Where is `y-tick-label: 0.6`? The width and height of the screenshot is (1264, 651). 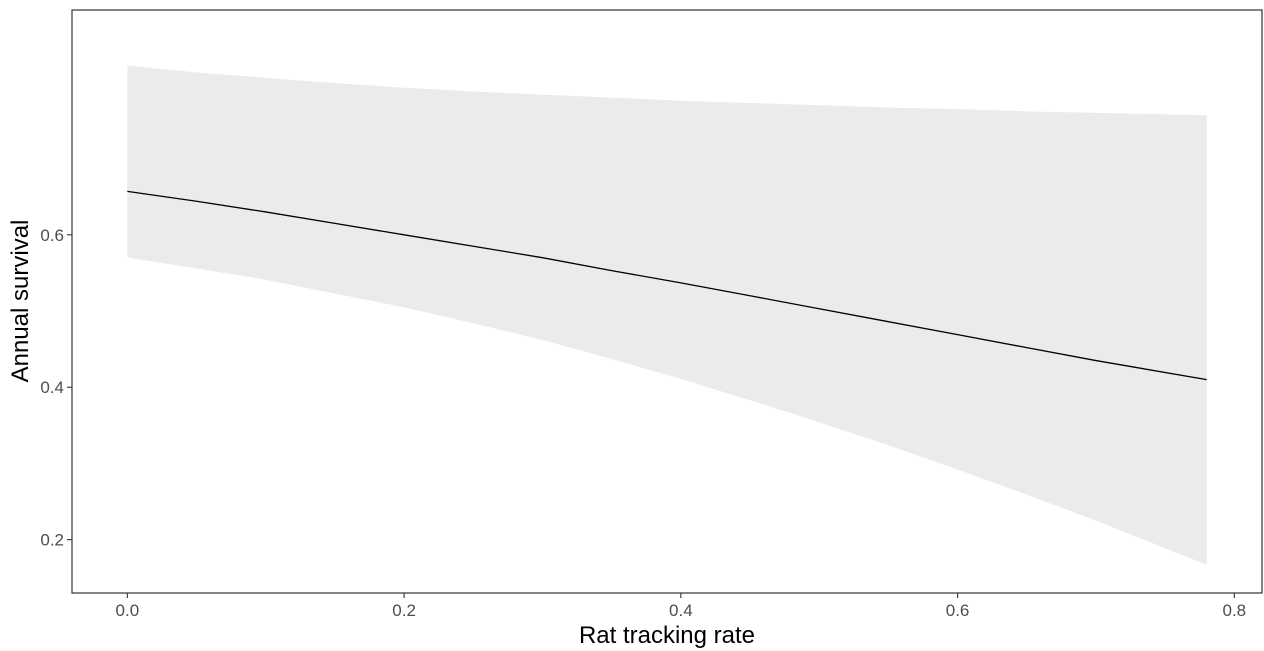 y-tick-label: 0.6 is located at coordinates (52, 235).